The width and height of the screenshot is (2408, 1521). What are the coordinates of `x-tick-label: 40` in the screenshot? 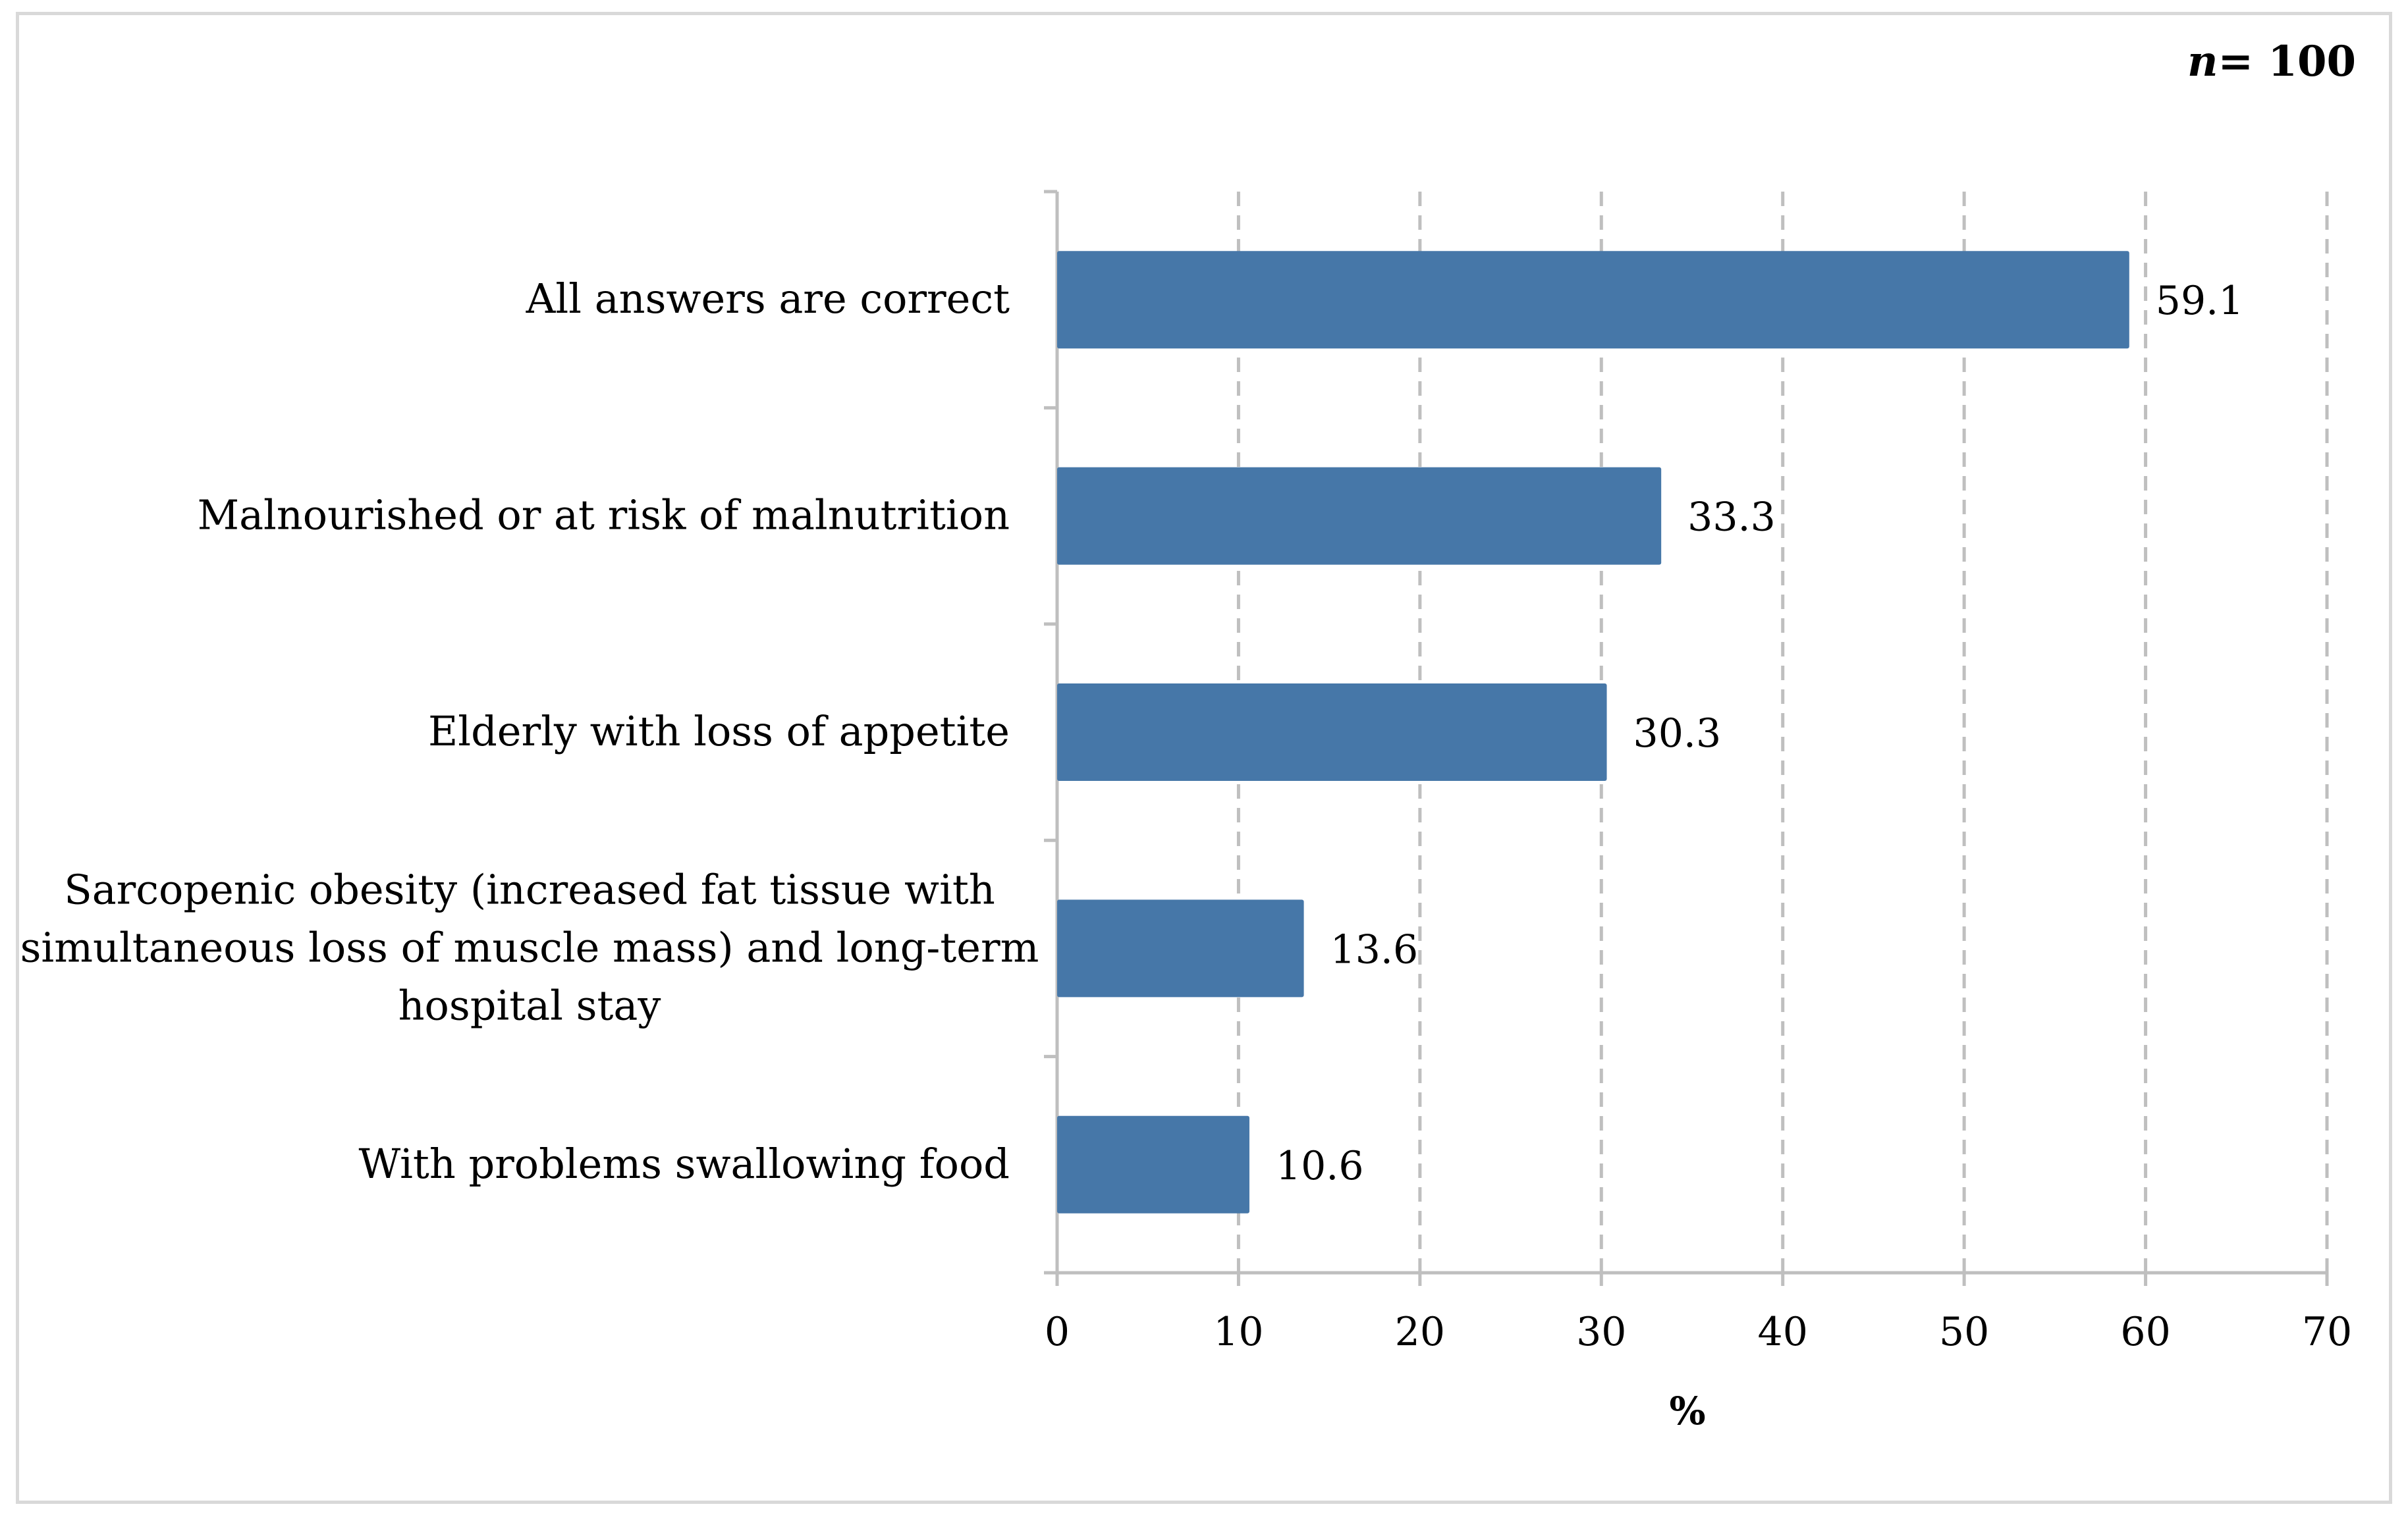 It's located at (1783, 1332).